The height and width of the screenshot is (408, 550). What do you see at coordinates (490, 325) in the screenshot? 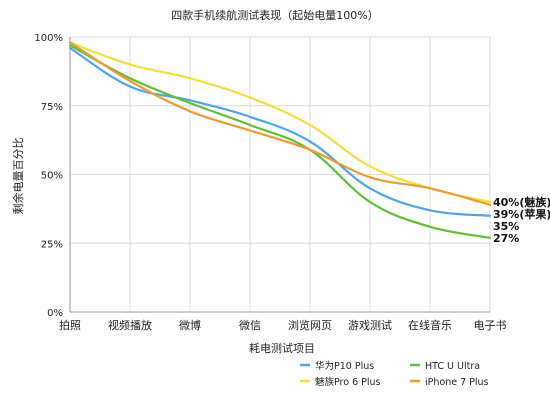
I see `x-tick-label: 电子书` at bounding box center [490, 325].